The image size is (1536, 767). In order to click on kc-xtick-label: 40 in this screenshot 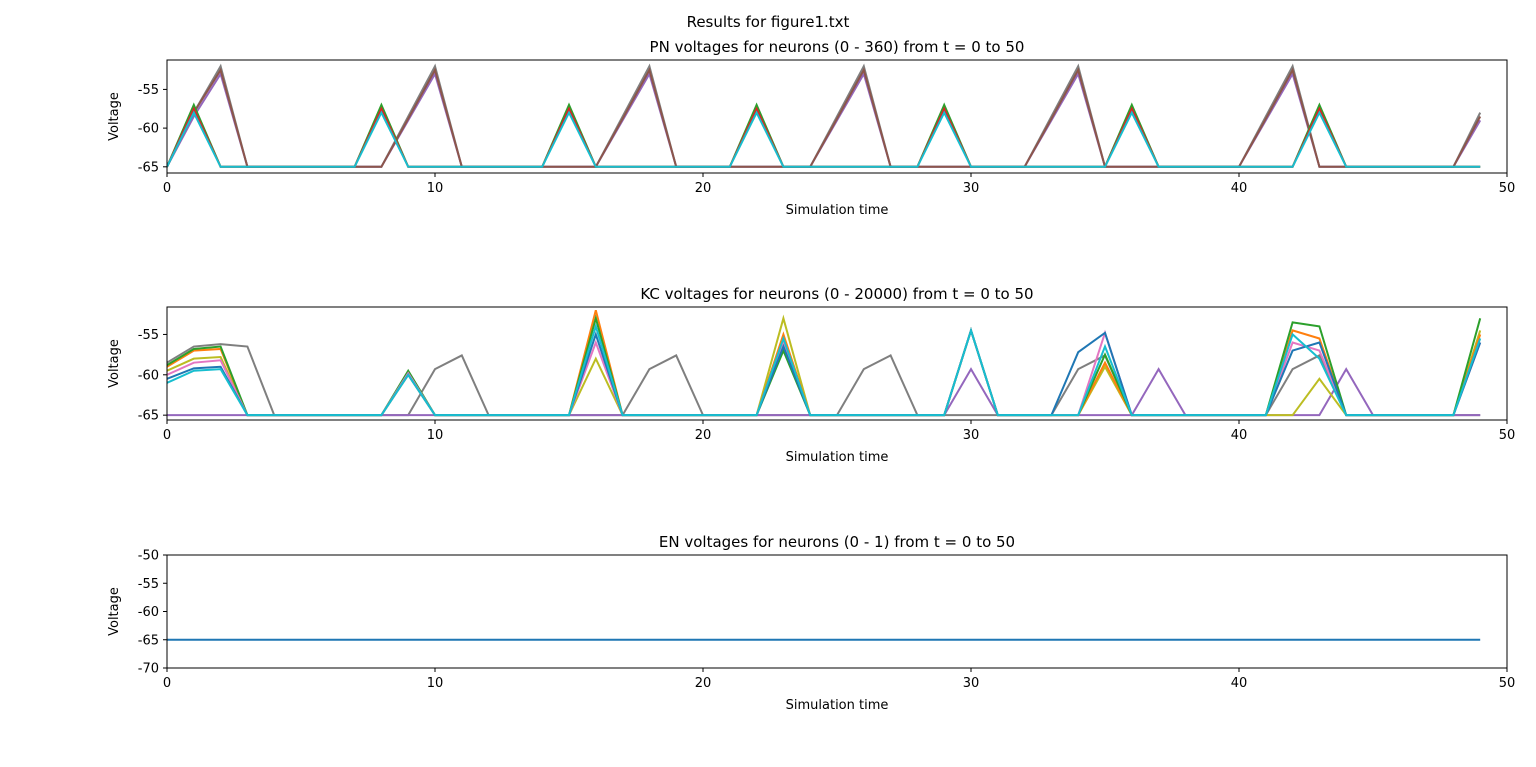, I will do `click(1239, 435)`.